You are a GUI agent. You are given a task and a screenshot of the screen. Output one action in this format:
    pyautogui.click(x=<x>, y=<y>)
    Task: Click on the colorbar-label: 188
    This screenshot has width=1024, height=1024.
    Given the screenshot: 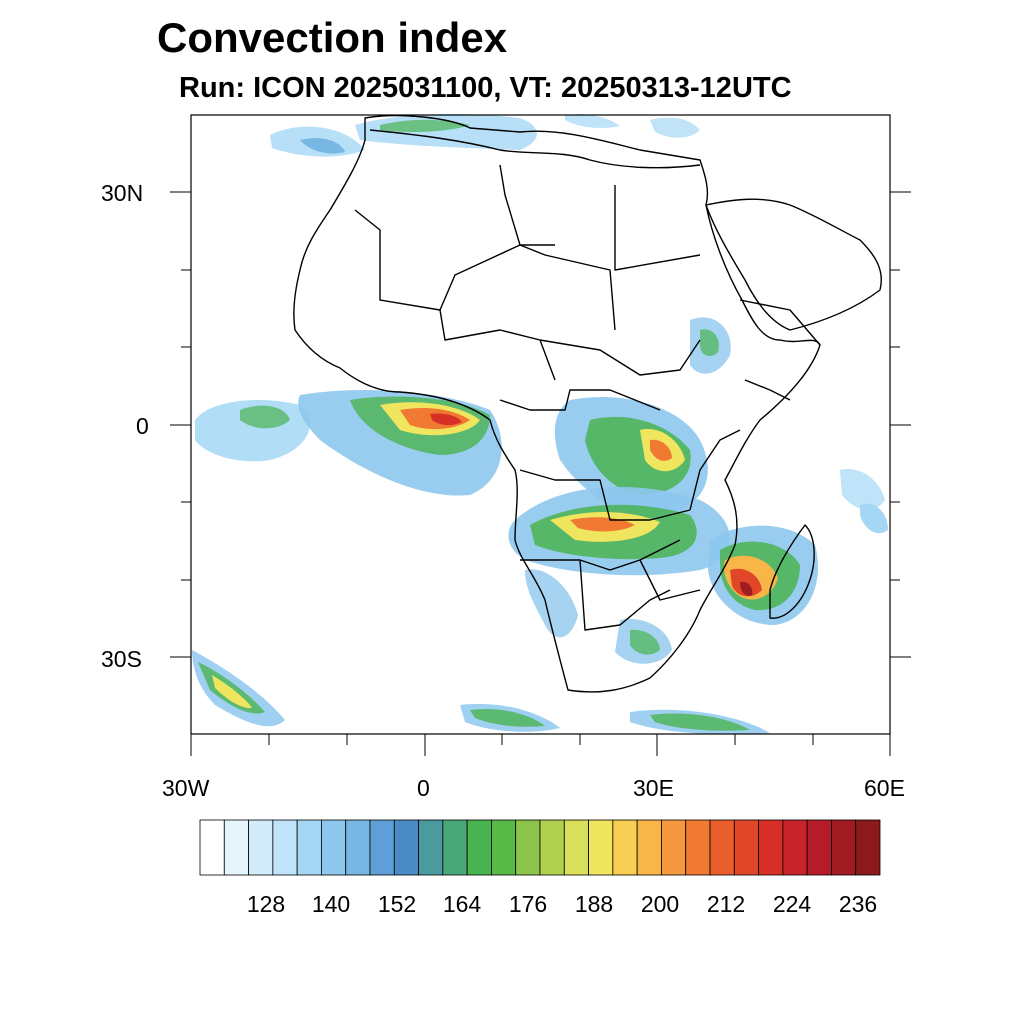 What is the action you would take?
    pyautogui.click(x=594, y=904)
    